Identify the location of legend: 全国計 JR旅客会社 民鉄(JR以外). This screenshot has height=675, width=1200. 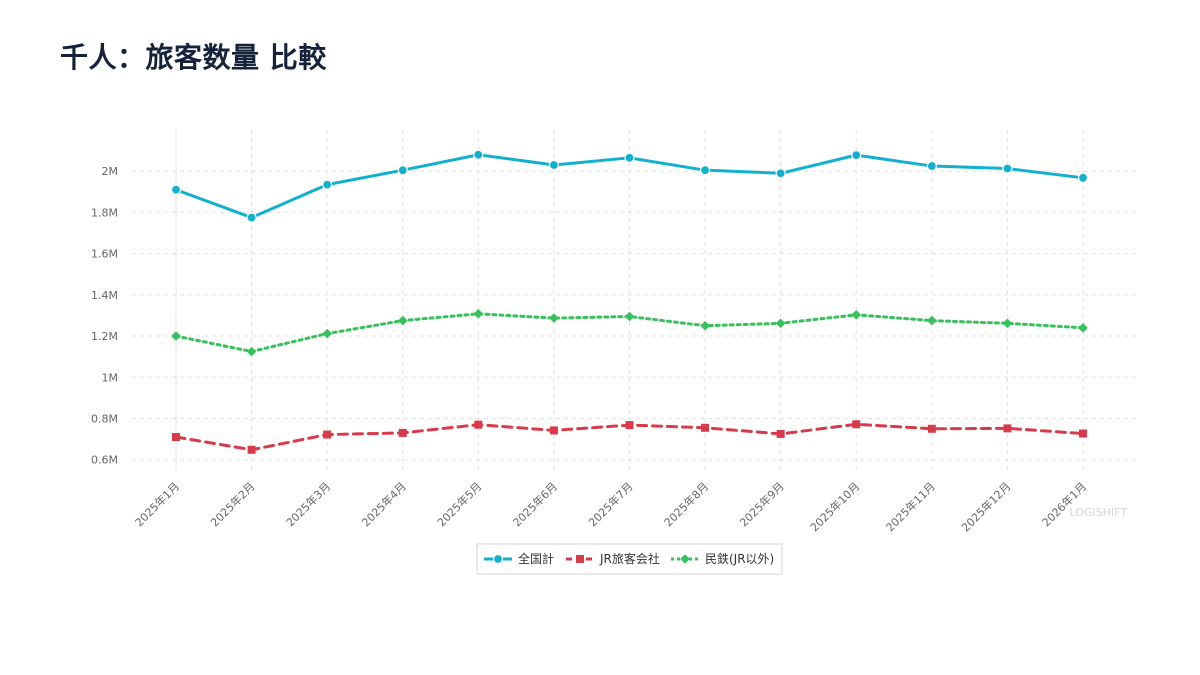
(629, 559).